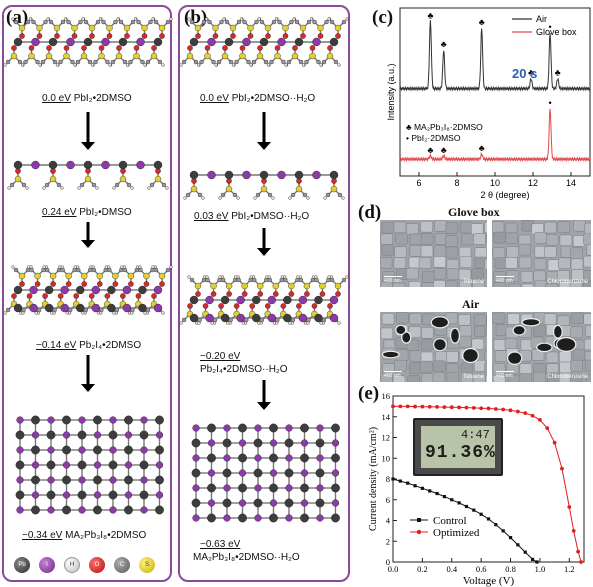 The image size is (593, 587). Describe the element at coordinates (489, 581) in the screenshot. I see `jv-x-axis-label: Voltage (V)` at that location.